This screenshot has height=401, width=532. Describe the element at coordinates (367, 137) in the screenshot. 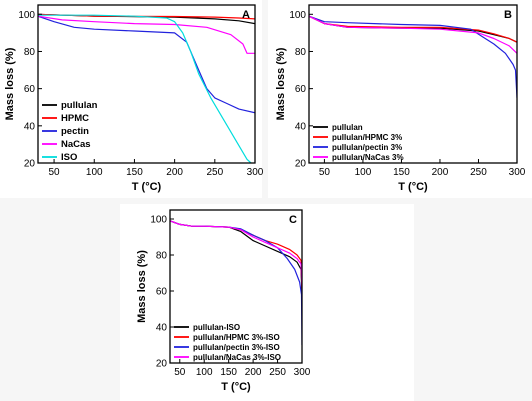

I see `legend-label: pullulan/HPMC 3%` at that location.